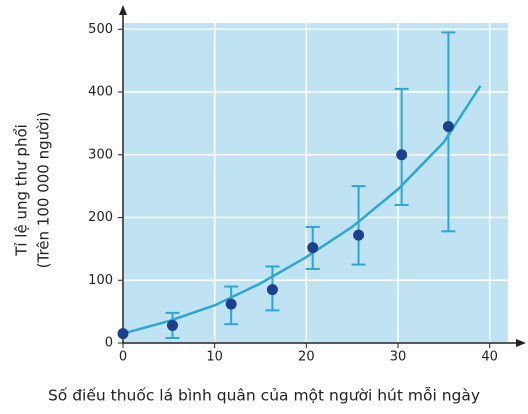  Describe the element at coordinates (214, 357) in the screenshot. I see `x-tick-label: 10` at that location.